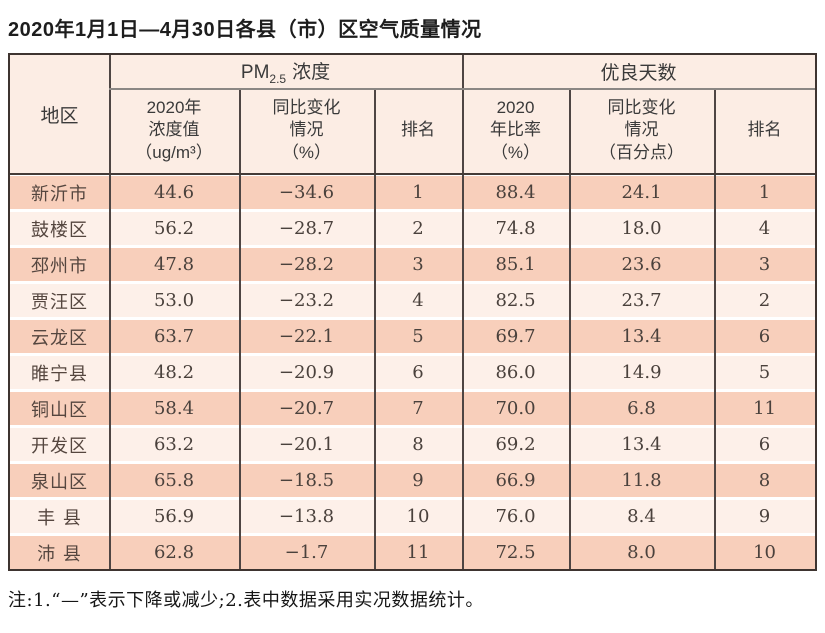 The image size is (825, 633). I want to click on good-rank-cell: 3, so click(765, 263).